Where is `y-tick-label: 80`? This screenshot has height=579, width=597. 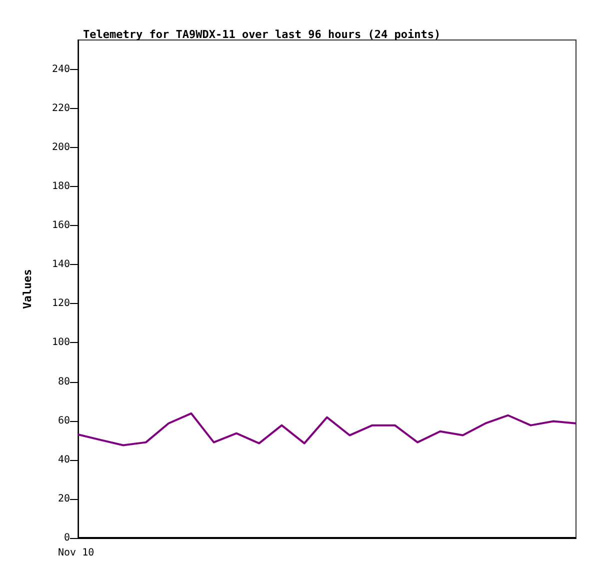 y-tick-label: 80 is located at coordinates (64, 382).